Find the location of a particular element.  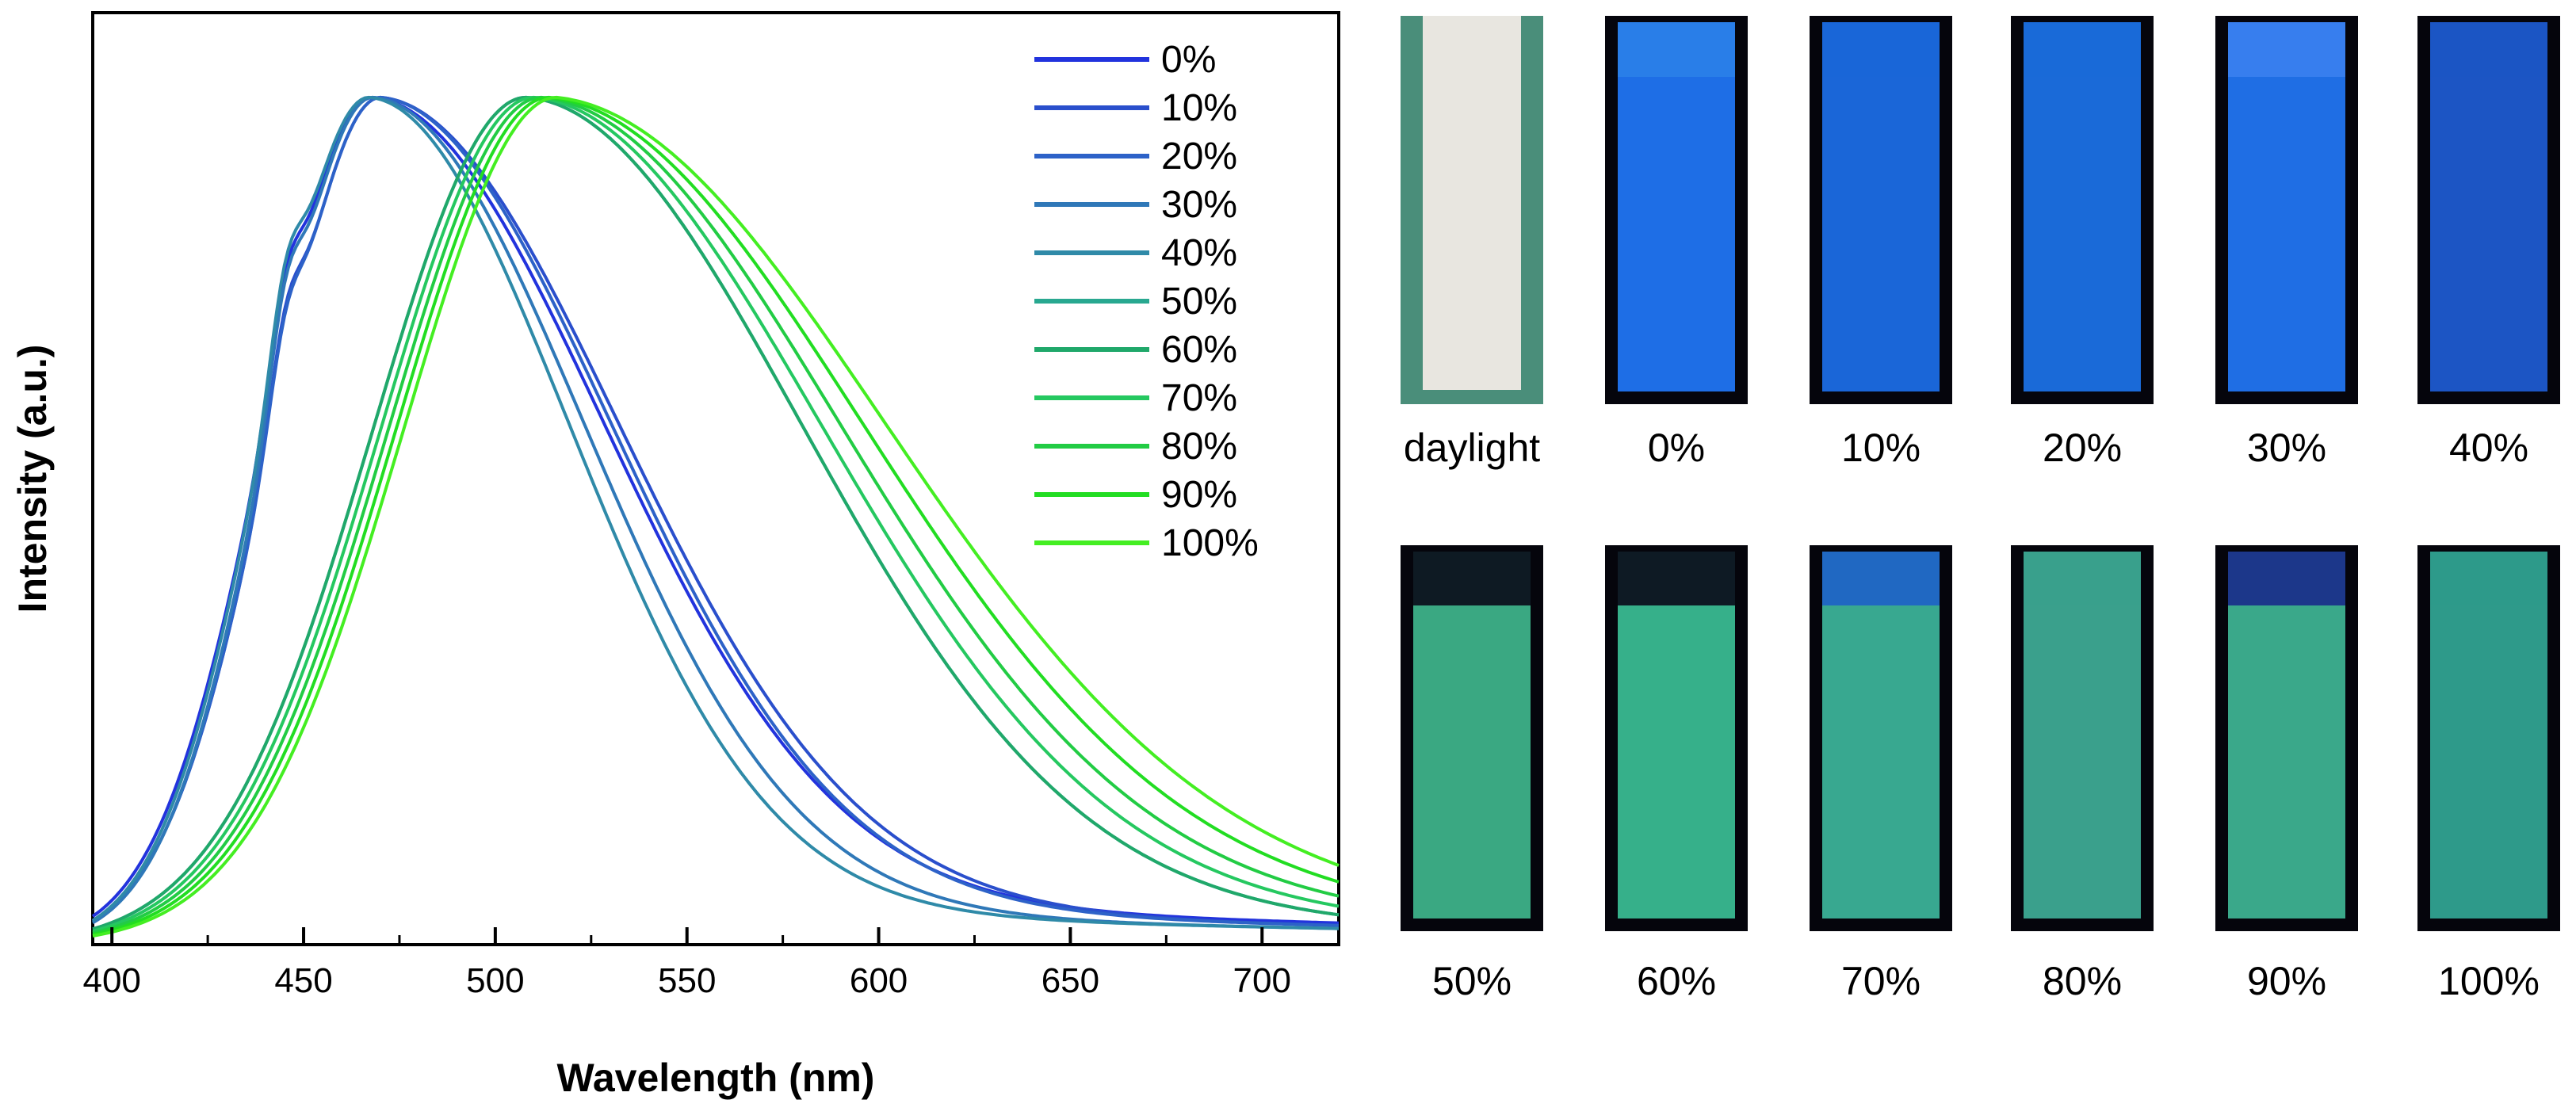

sample-photo: 70% is located at coordinates (1881, 774).